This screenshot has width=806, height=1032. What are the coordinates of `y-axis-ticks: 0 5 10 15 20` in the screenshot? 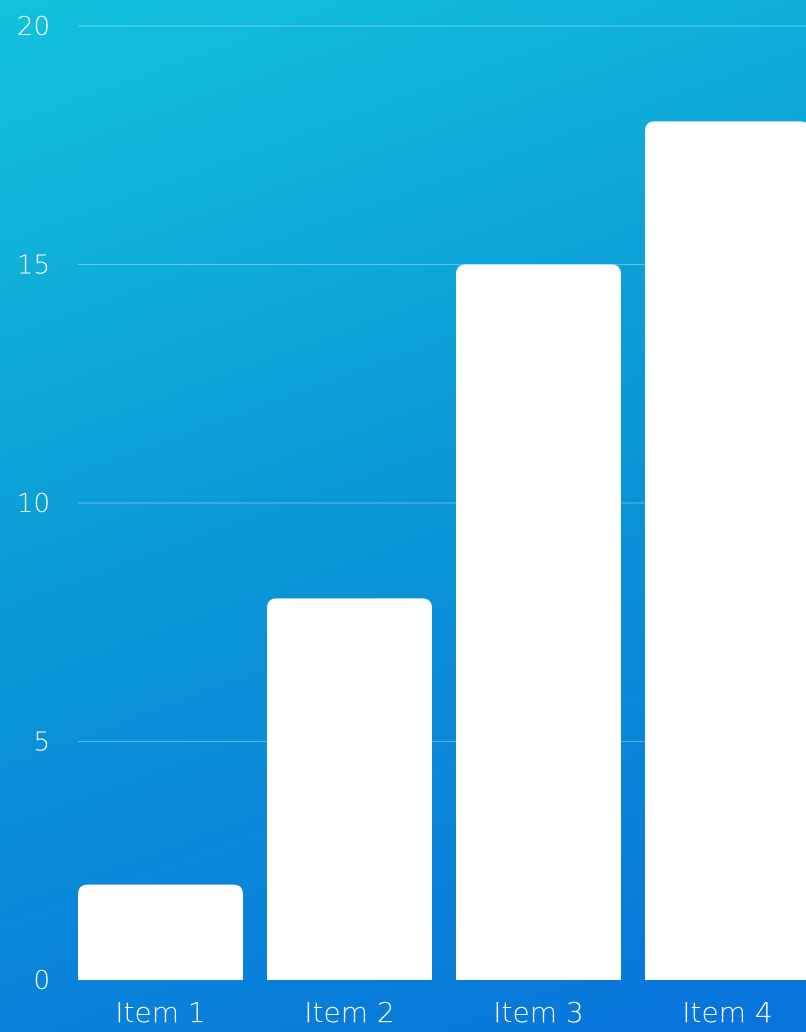 It's located at (33, 504).